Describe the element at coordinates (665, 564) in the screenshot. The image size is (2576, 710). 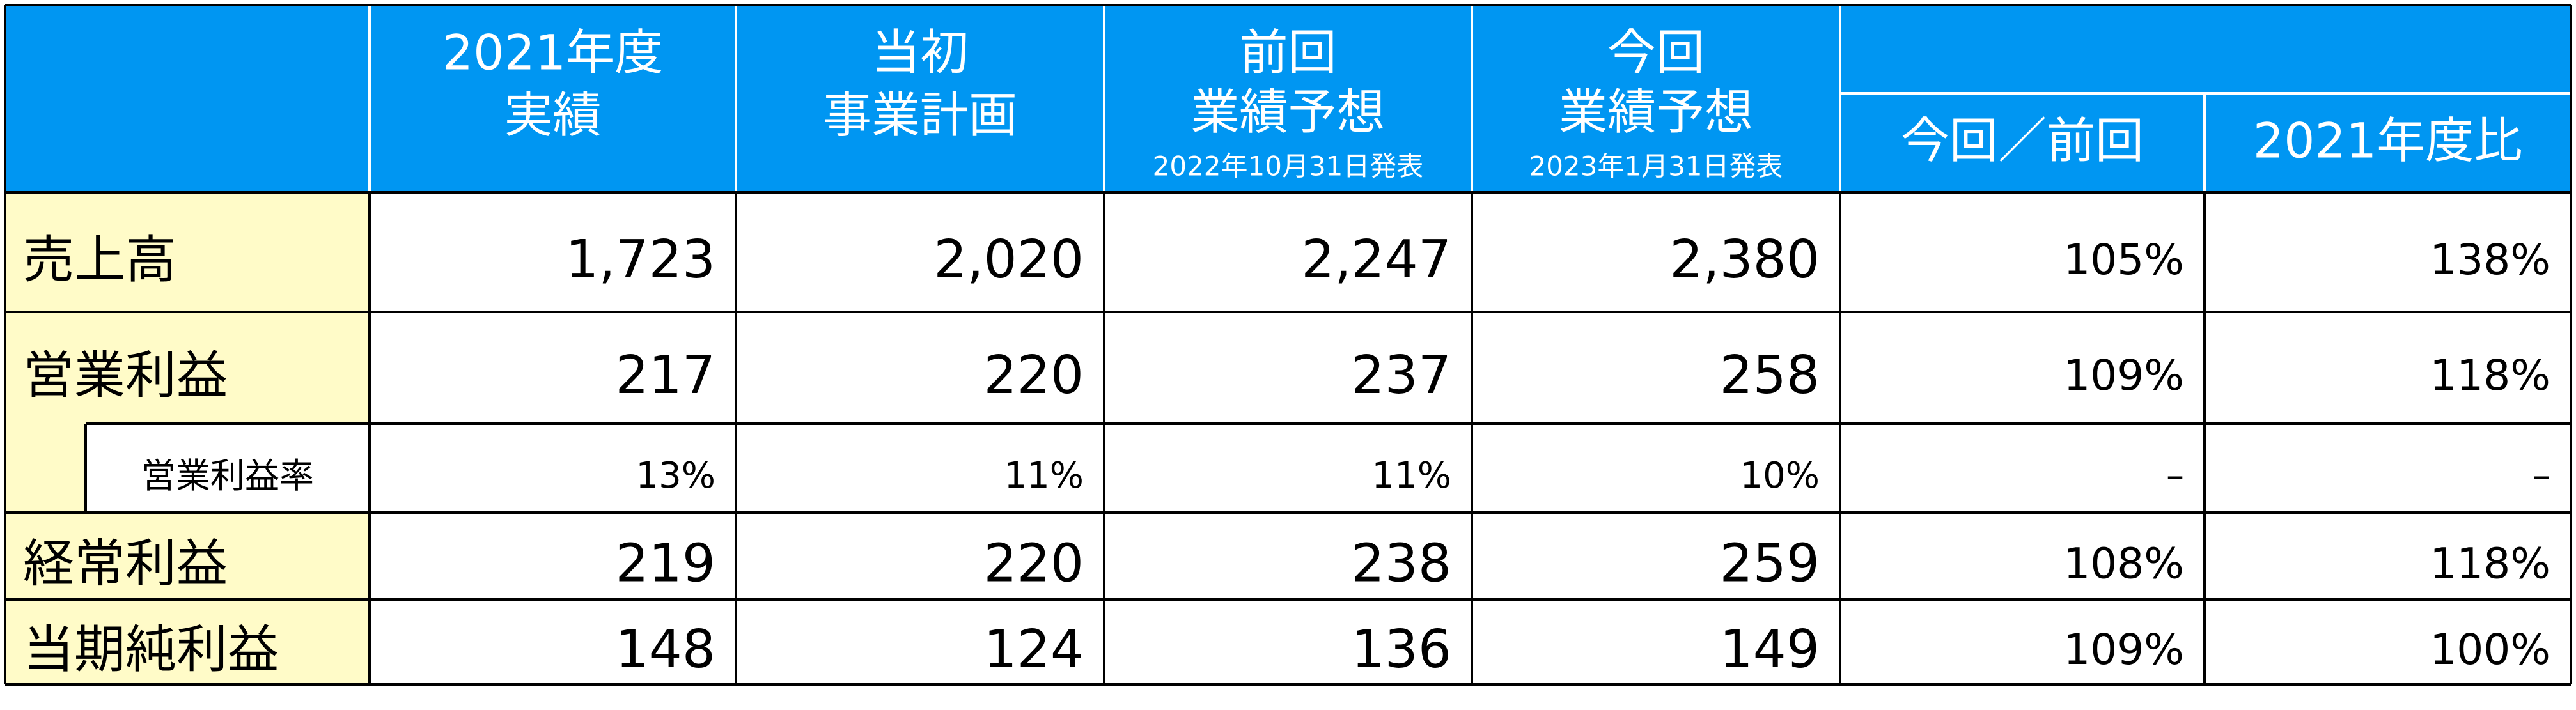
I see `cell-value: 219` at that location.